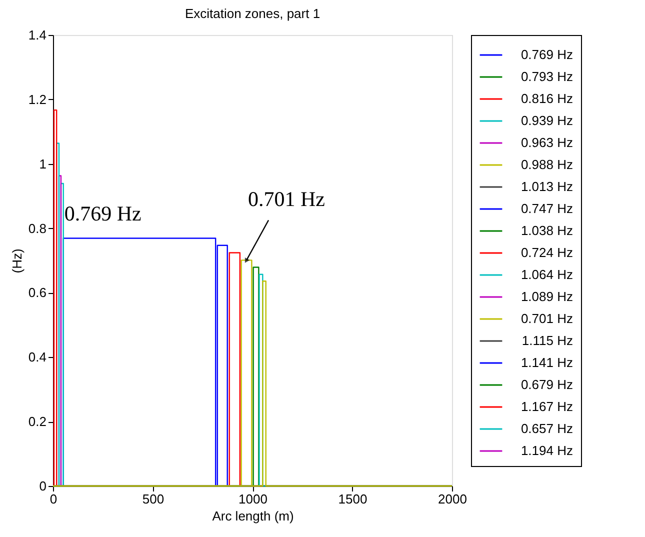 The height and width of the screenshot is (537, 645). What do you see at coordinates (546, 252) in the screenshot?
I see `legend-label: 0.724 Hz` at bounding box center [546, 252].